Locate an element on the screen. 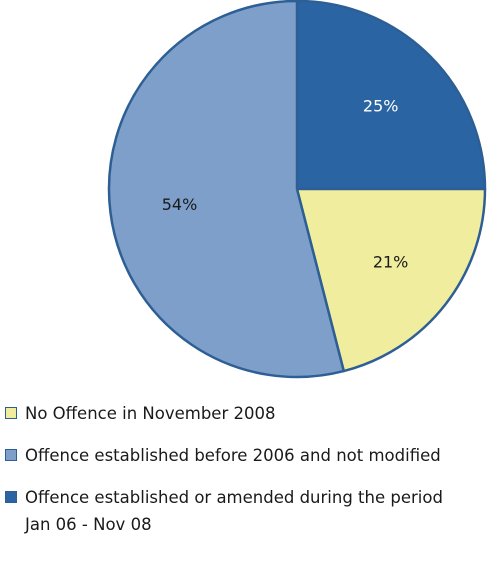 The width and height of the screenshot is (500, 566). legend-label-no-offence: No Offence in November 2008 is located at coordinates (150, 413).